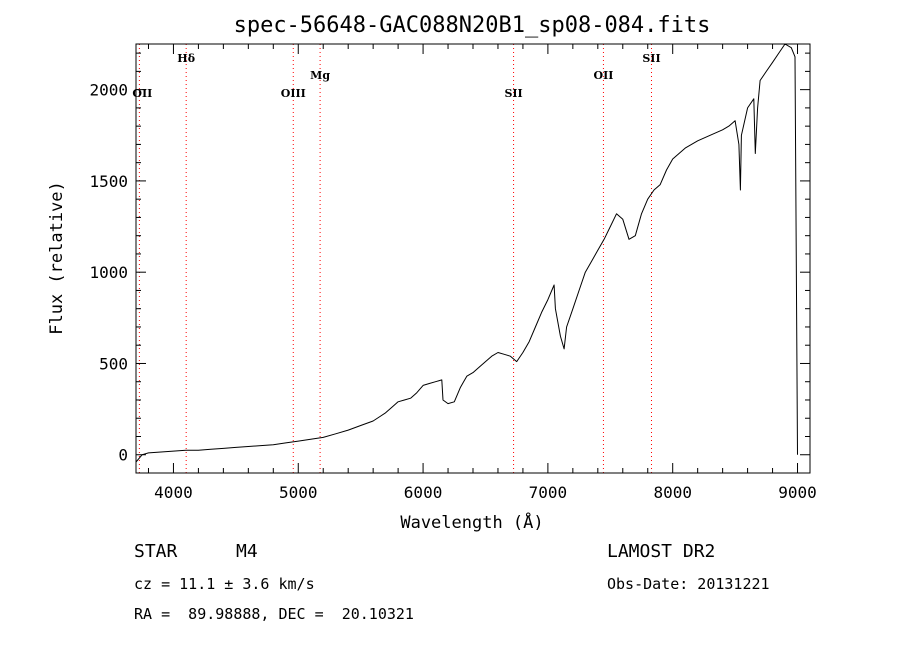 Image resolution: width=900 pixels, height=650 pixels. I want to click on x-tick-label: 8000, so click(672, 492).